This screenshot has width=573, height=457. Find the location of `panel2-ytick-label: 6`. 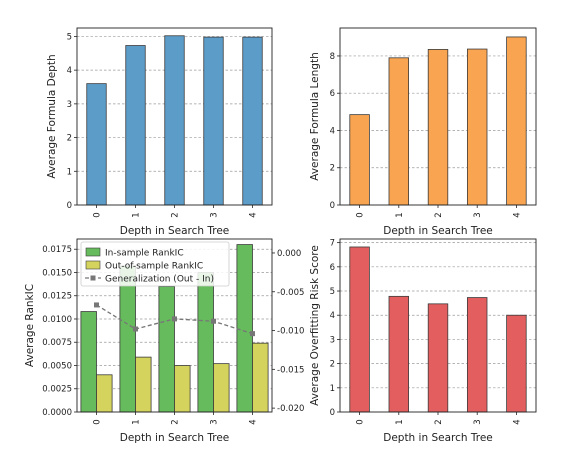

panel2-ytick-label: 6 is located at coordinates (332, 94).